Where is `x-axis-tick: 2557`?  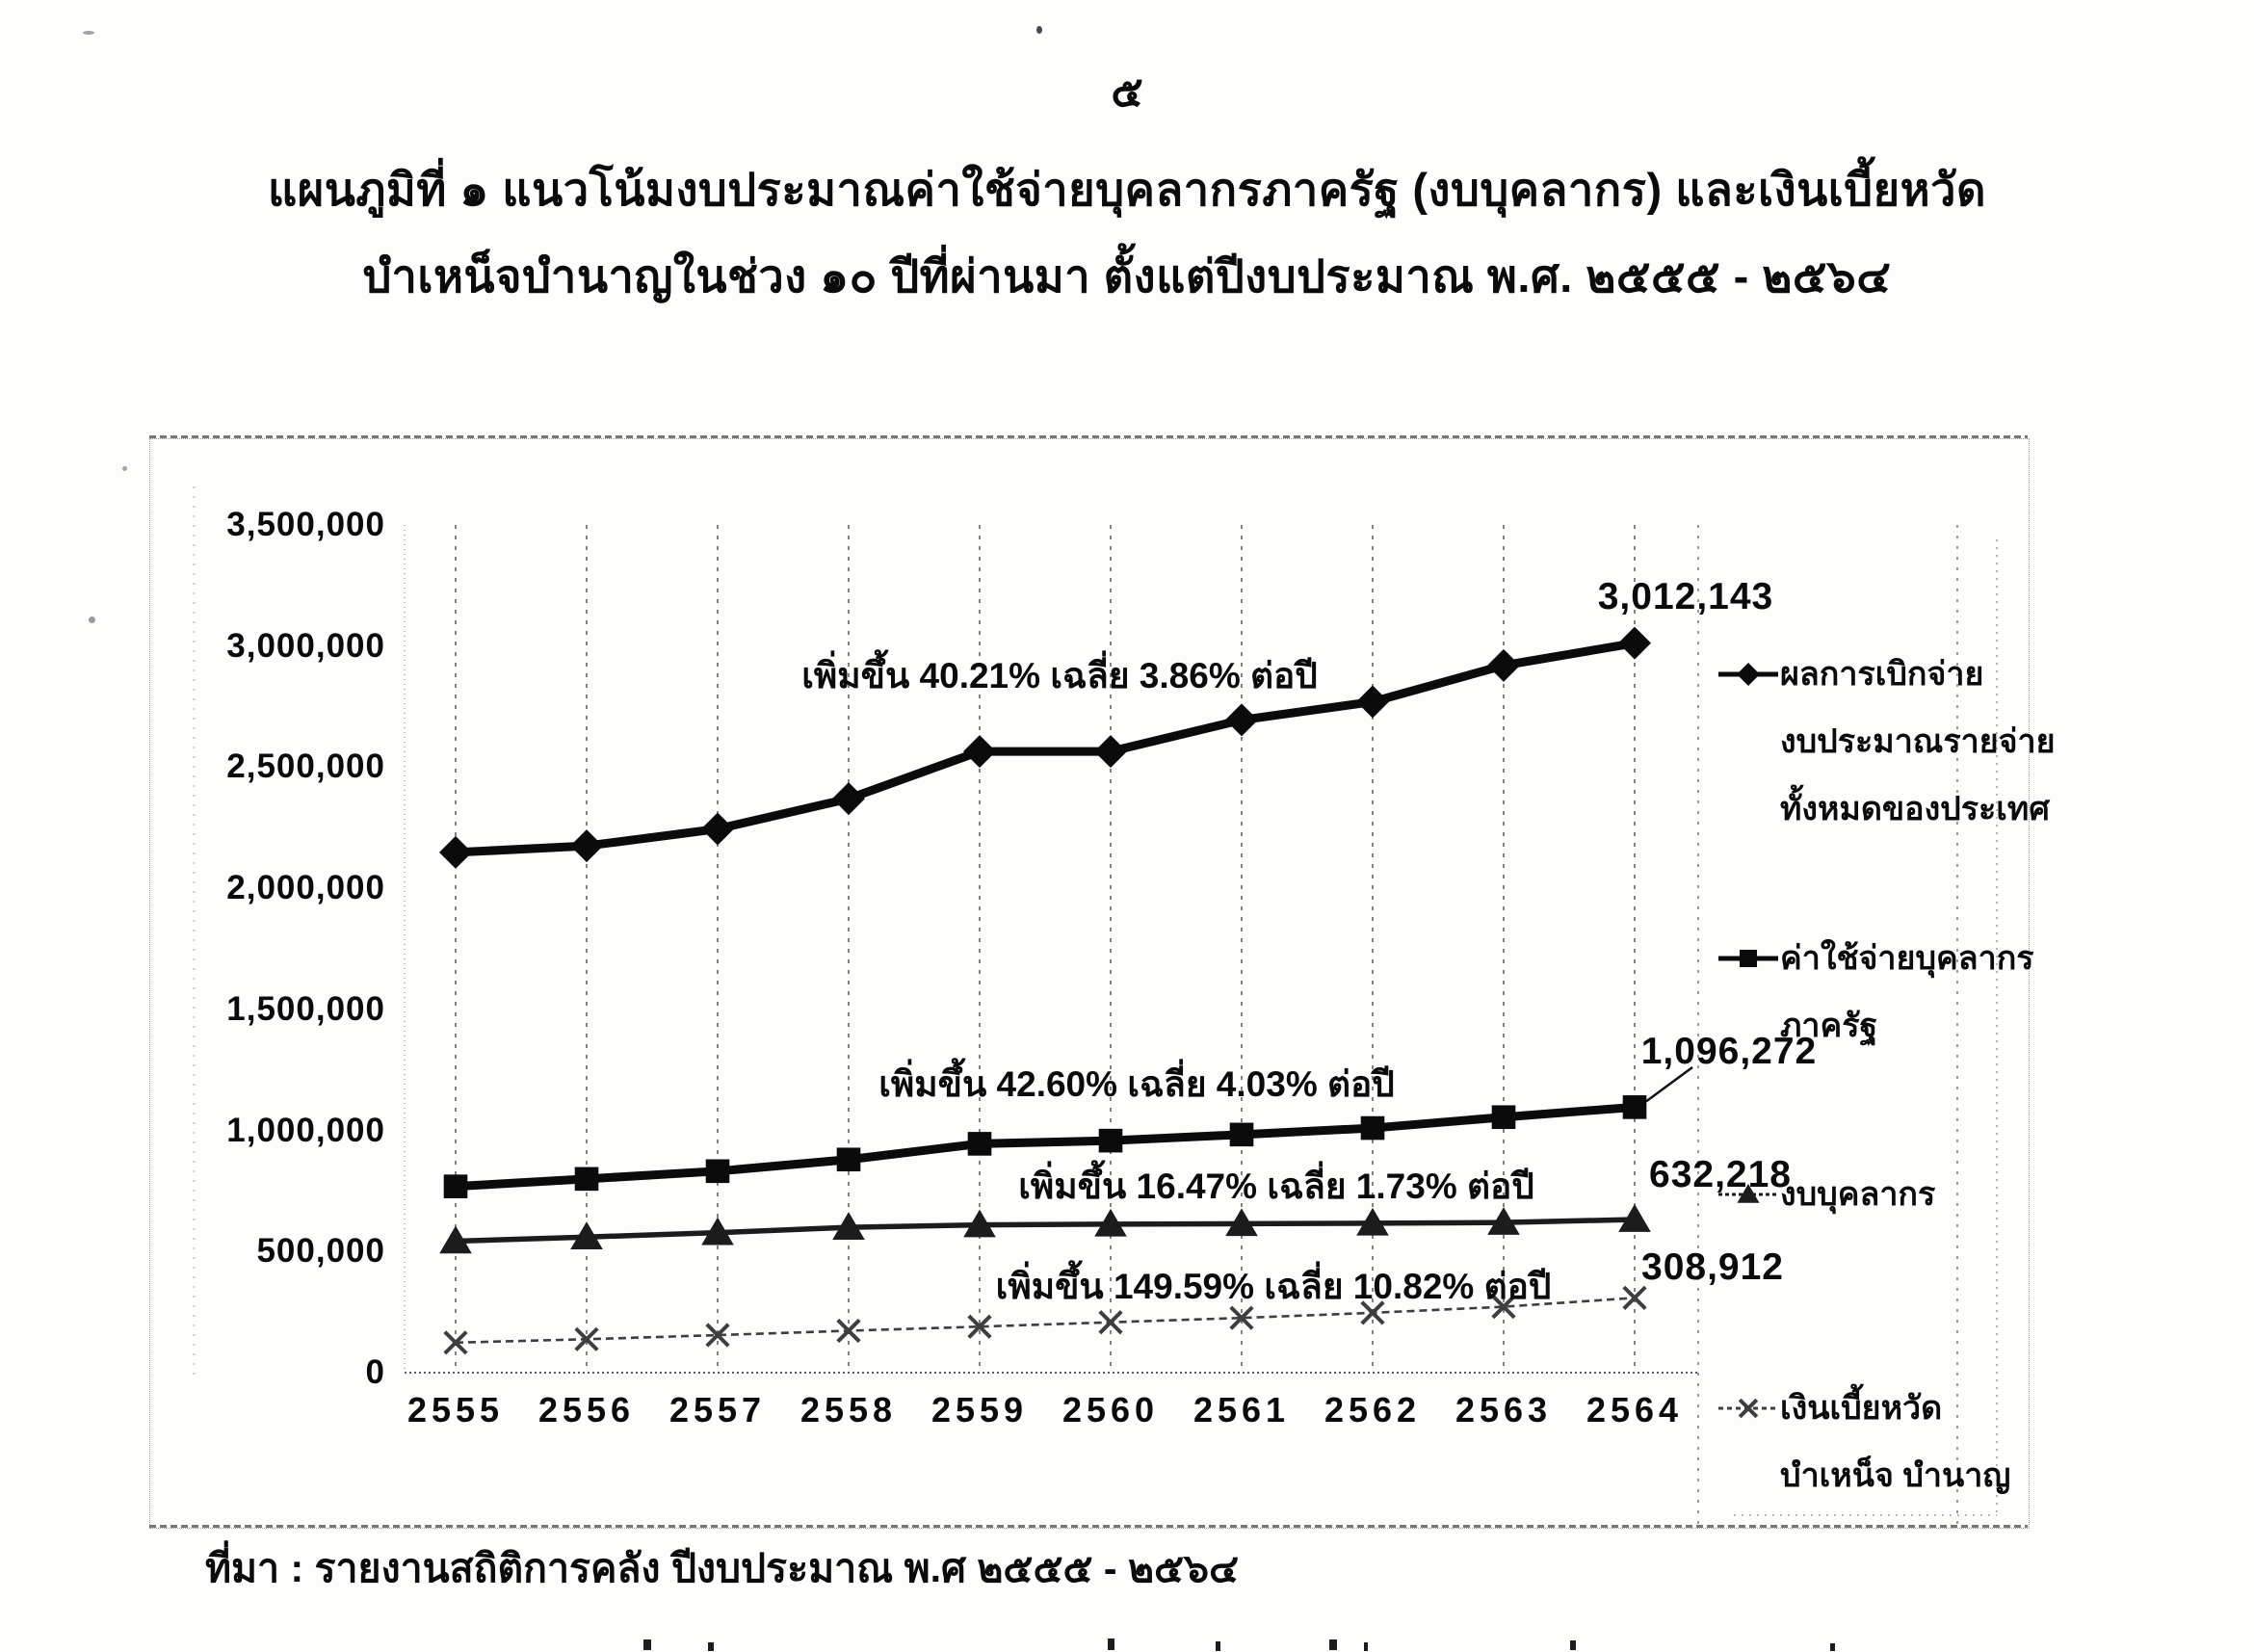
x-axis-tick: 2557 is located at coordinates (717, 1409).